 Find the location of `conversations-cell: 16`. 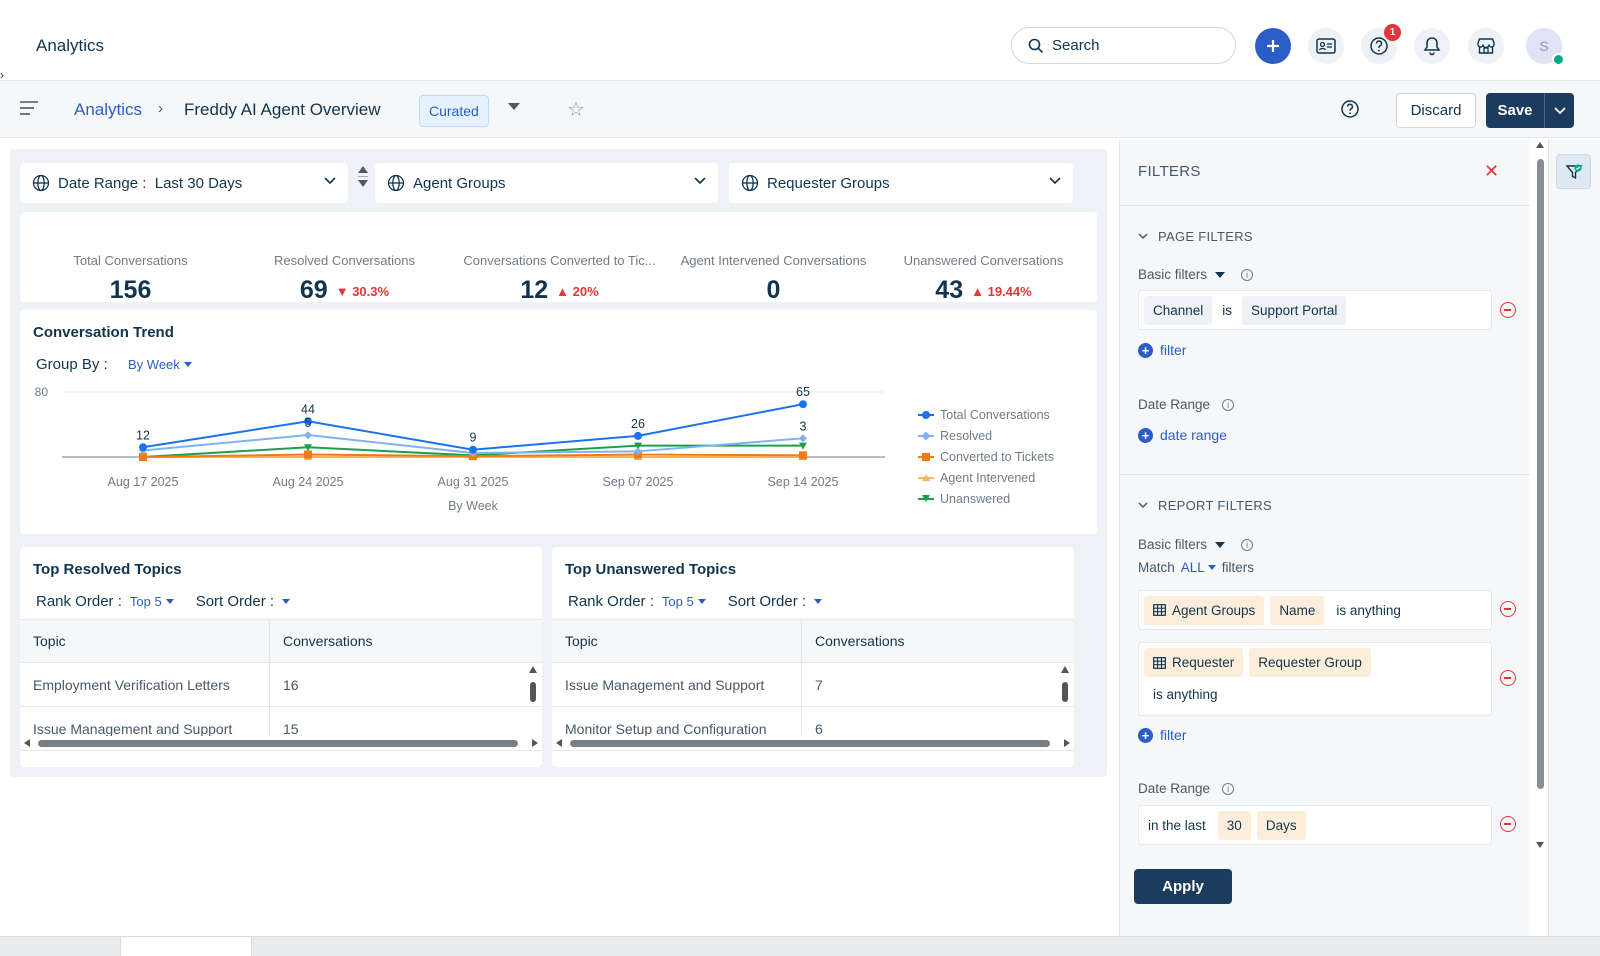

conversations-cell: 16 is located at coordinates (291, 684).